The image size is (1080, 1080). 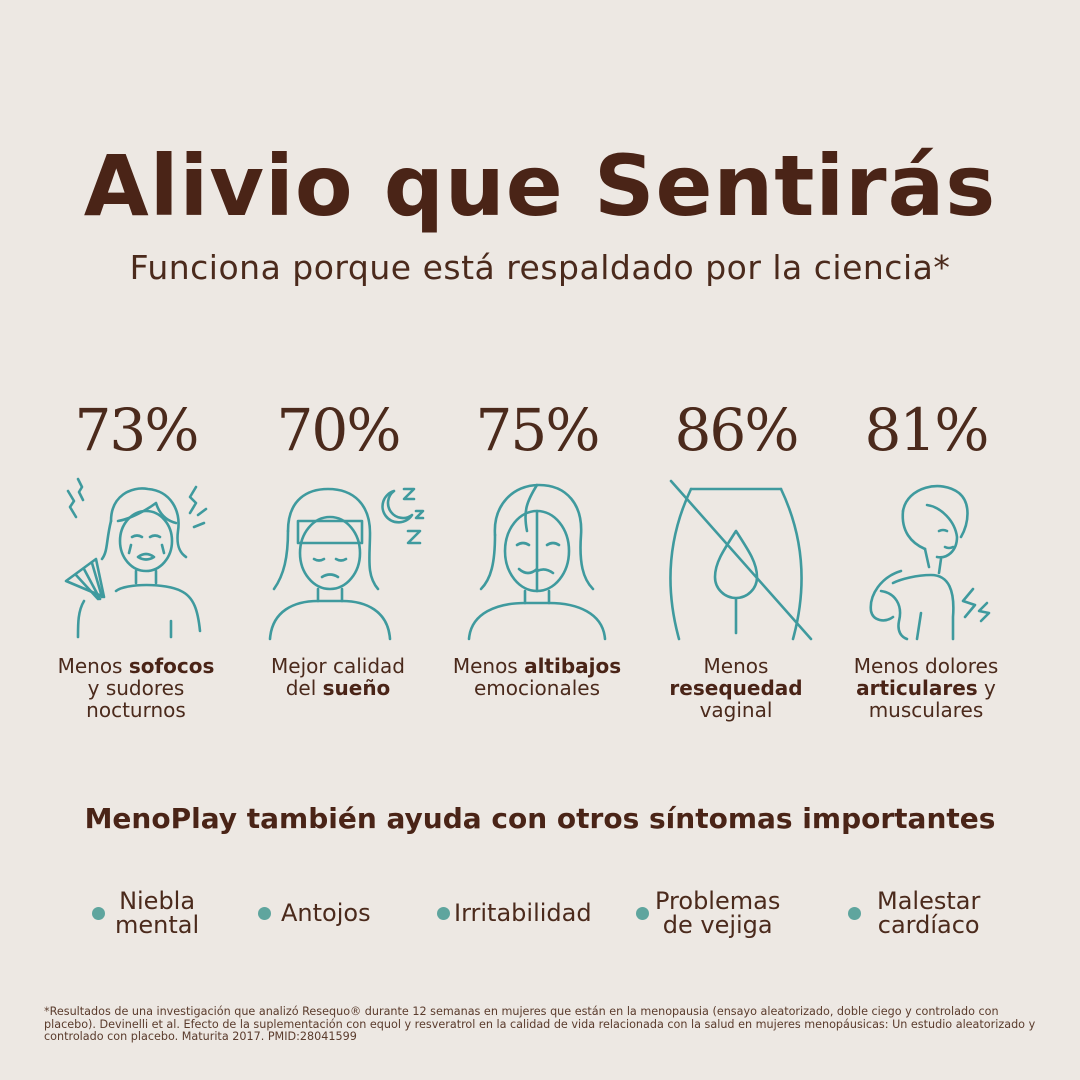 What do you see at coordinates (930, 562) in the screenshot?
I see `joint-pain-icon` at bounding box center [930, 562].